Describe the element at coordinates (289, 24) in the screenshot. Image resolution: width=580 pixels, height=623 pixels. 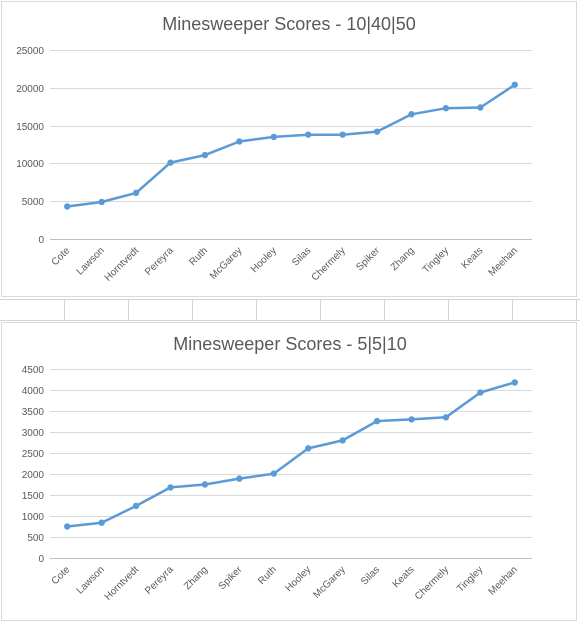
I see `chart-title: Minesweeper Scores - 10|40|50` at that location.